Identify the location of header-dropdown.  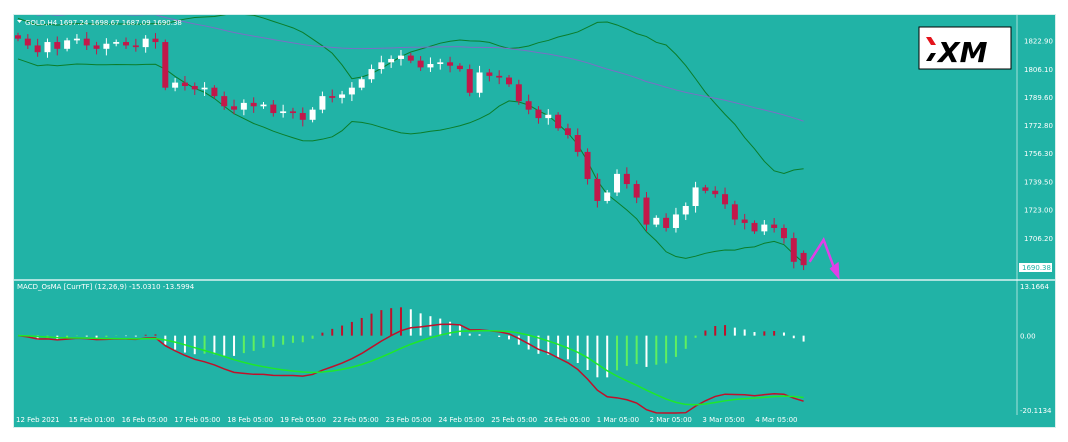
(19, 21).